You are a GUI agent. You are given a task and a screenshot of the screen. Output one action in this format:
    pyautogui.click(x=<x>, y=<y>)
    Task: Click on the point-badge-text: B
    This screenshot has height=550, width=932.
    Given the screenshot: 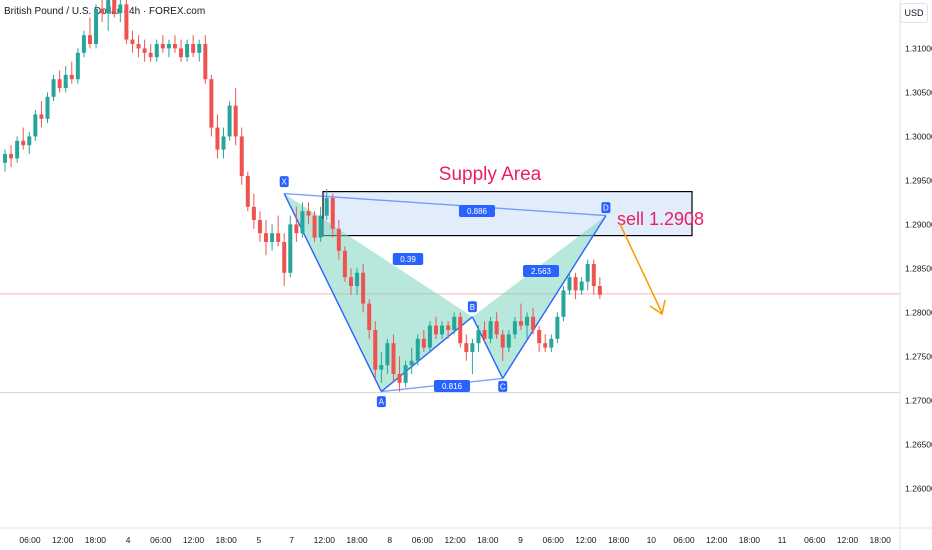 What is the action you would take?
    pyautogui.click(x=472, y=307)
    